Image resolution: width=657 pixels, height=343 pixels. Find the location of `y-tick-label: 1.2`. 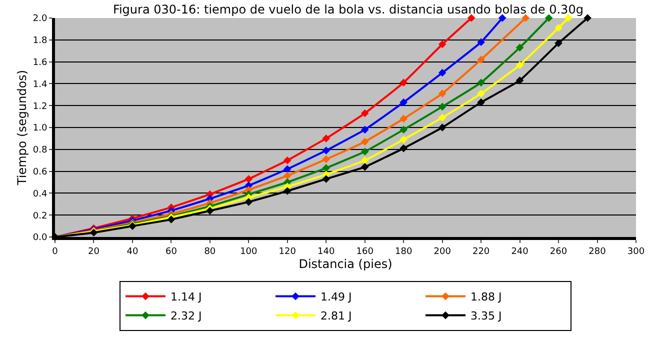

y-tick-label: 1.2 is located at coordinates (40, 107).